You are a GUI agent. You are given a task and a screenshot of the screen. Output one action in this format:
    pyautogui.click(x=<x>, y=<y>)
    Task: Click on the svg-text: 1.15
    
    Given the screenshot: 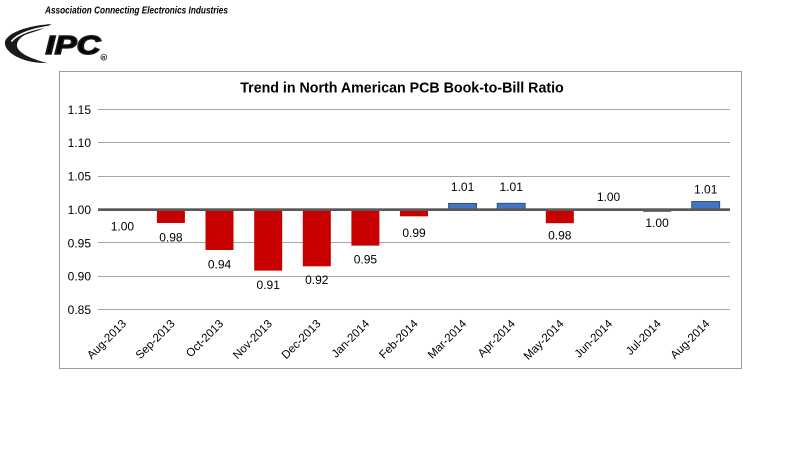 What is the action you would take?
    pyautogui.click(x=80, y=110)
    